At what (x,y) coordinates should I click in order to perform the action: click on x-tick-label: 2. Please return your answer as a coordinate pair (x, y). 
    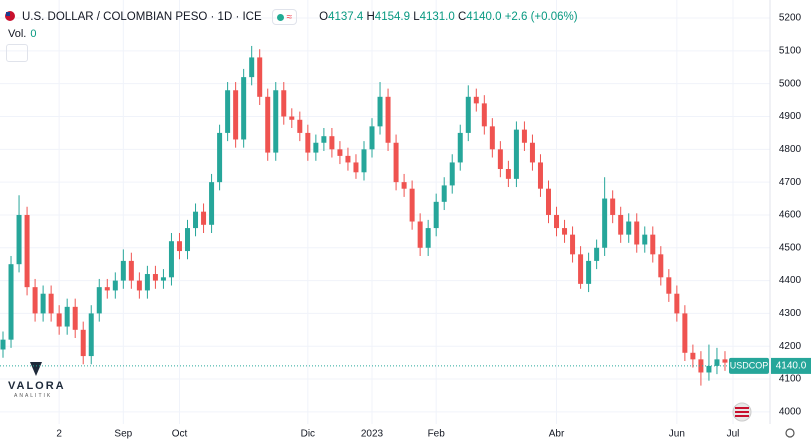
    Looking at the image, I should click on (59, 434).